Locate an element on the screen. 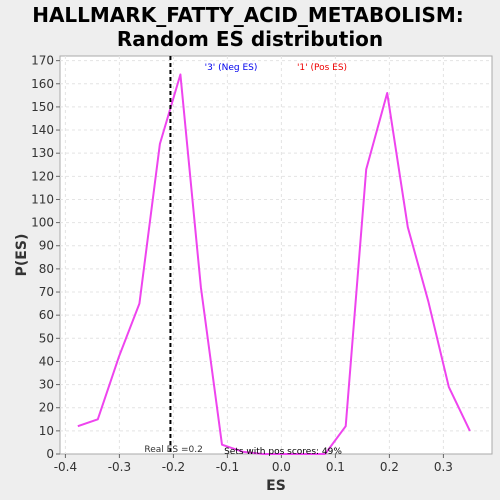 The width and height of the screenshot is (500, 500). x-tick-label: -0.3 is located at coordinates (119, 467).